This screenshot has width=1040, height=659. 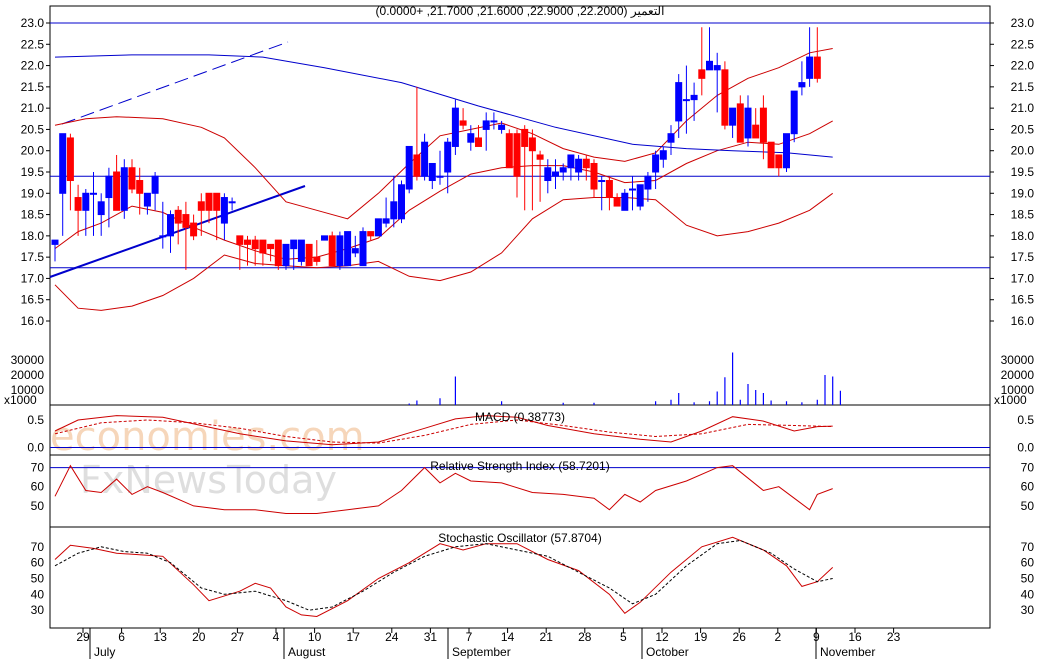 What do you see at coordinates (1025, 420) in the screenshot?
I see `macd-axis-label-right: 0.5` at bounding box center [1025, 420].